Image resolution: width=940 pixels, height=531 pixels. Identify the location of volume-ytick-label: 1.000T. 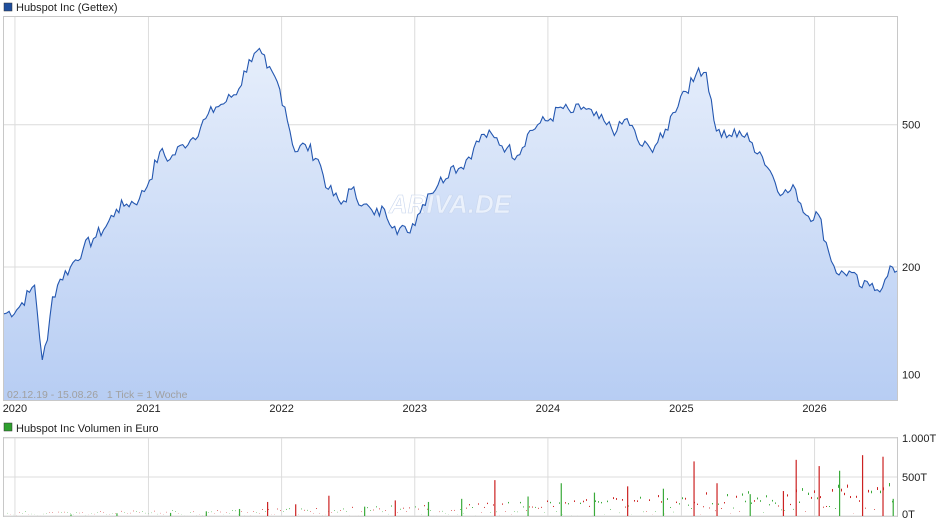
(919, 439).